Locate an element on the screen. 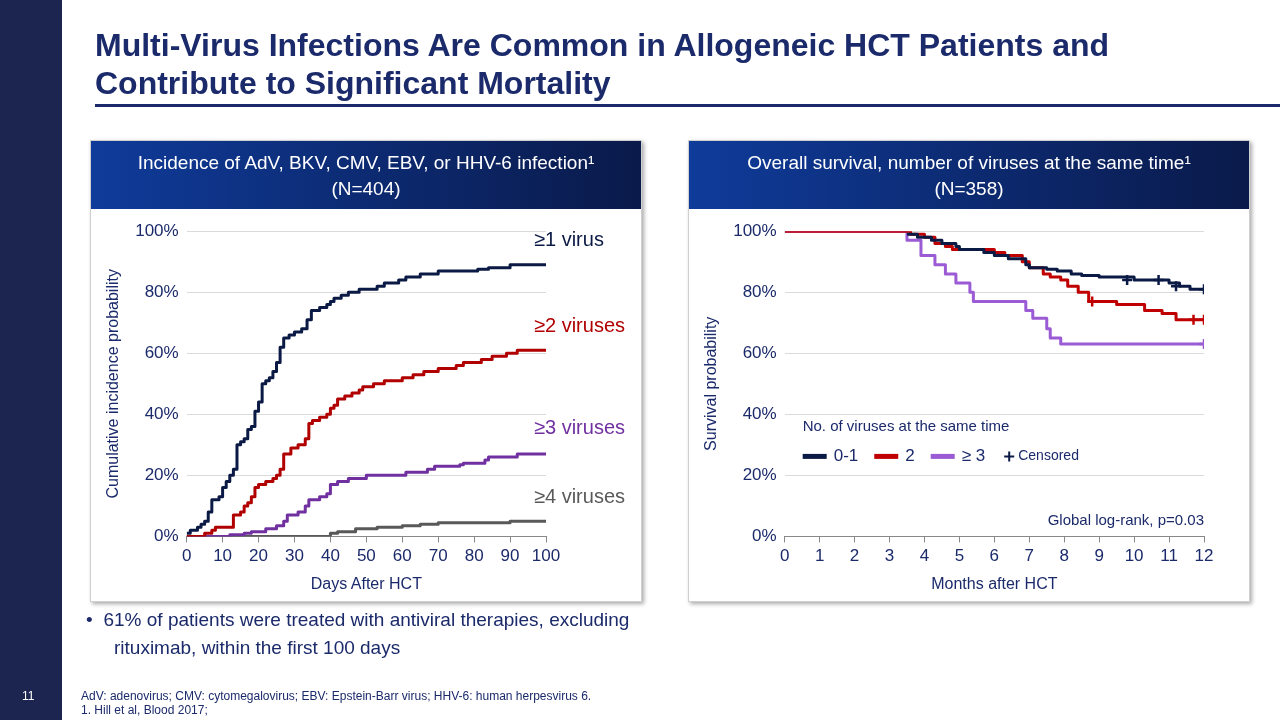 This screenshot has width=1280, height=720. x-tick-label: 2 is located at coordinates (854, 556).